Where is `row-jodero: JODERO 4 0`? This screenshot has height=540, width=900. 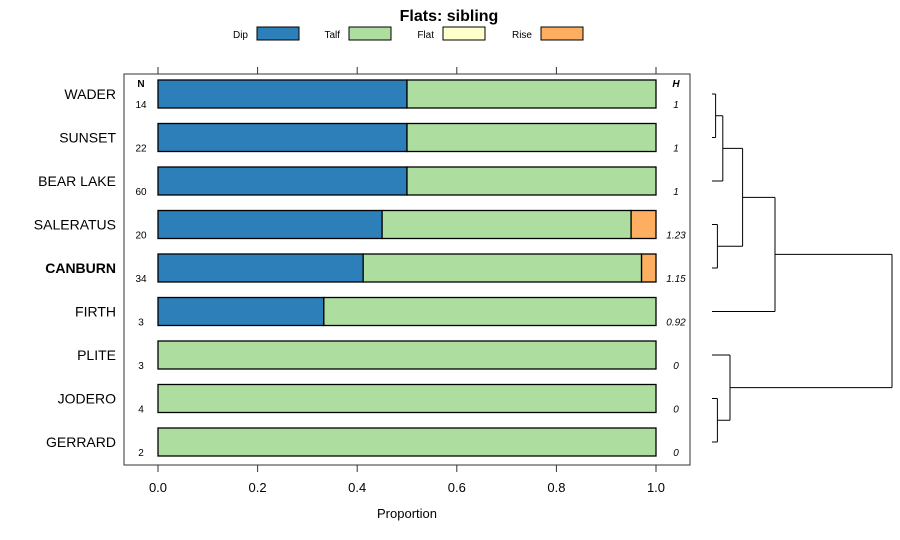
row-jodero: JODERO 4 0 is located at coordinates (368, 399).